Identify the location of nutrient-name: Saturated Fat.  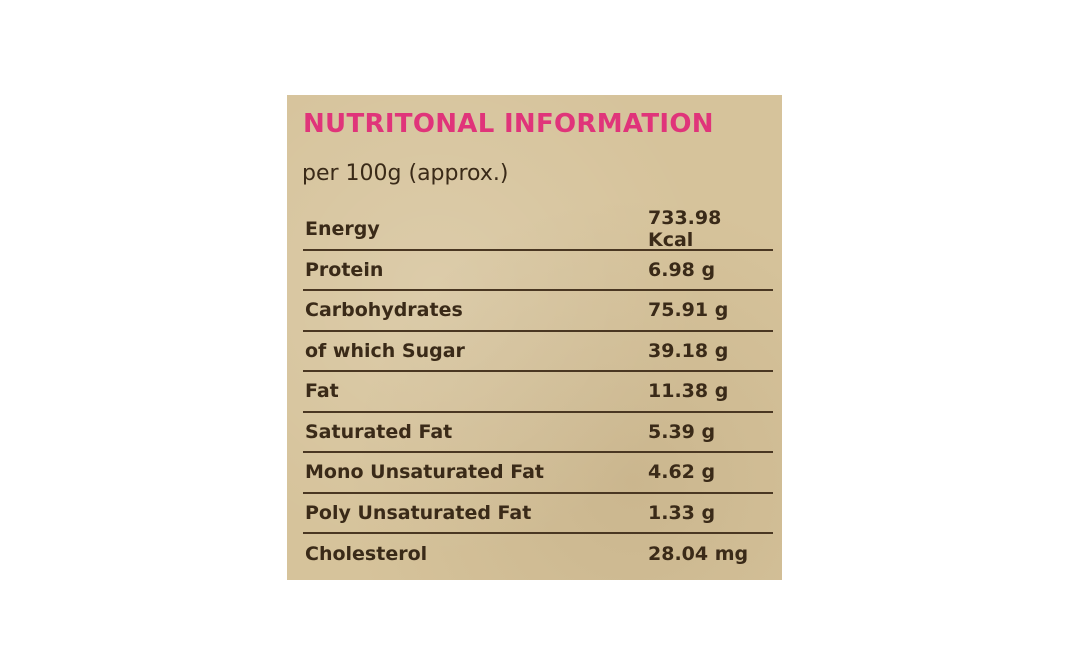
(379, 431).